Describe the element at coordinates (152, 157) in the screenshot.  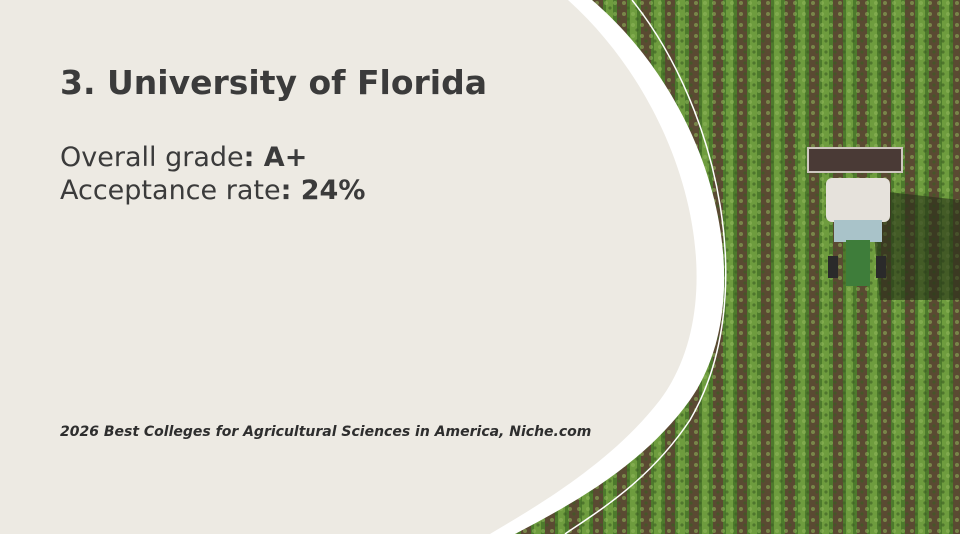
I see `stat-label: Overall grade` at that location.